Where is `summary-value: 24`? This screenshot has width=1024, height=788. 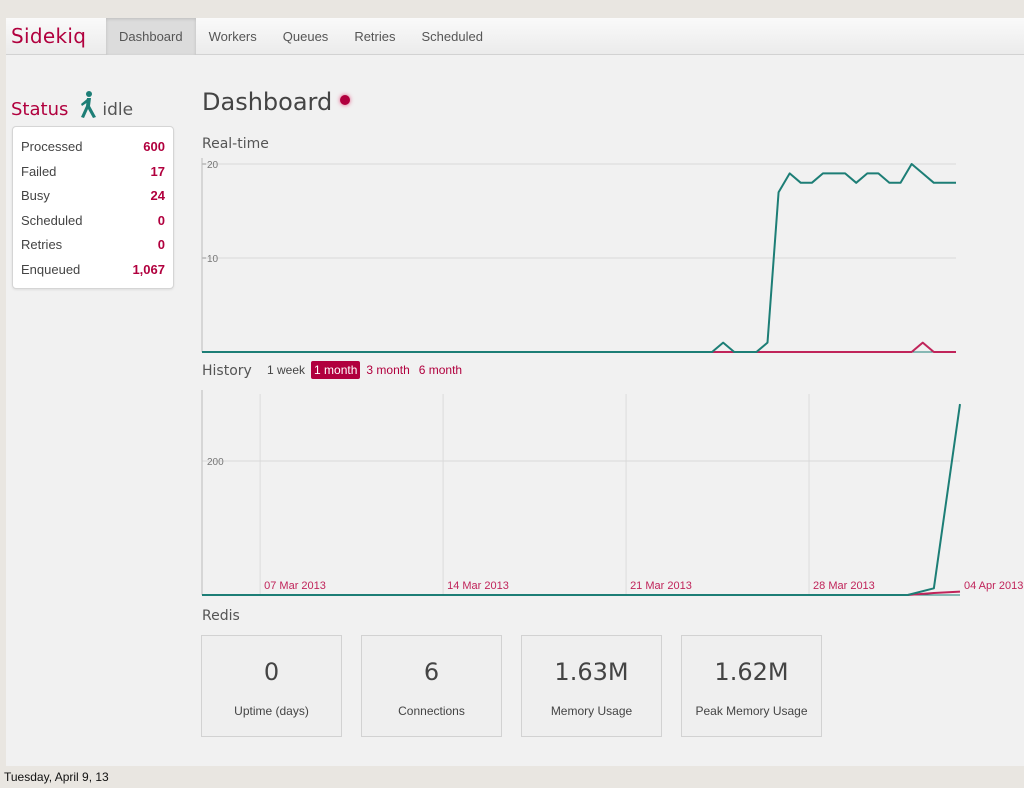
summary-value: 24 is located at coordinates (157, 195).